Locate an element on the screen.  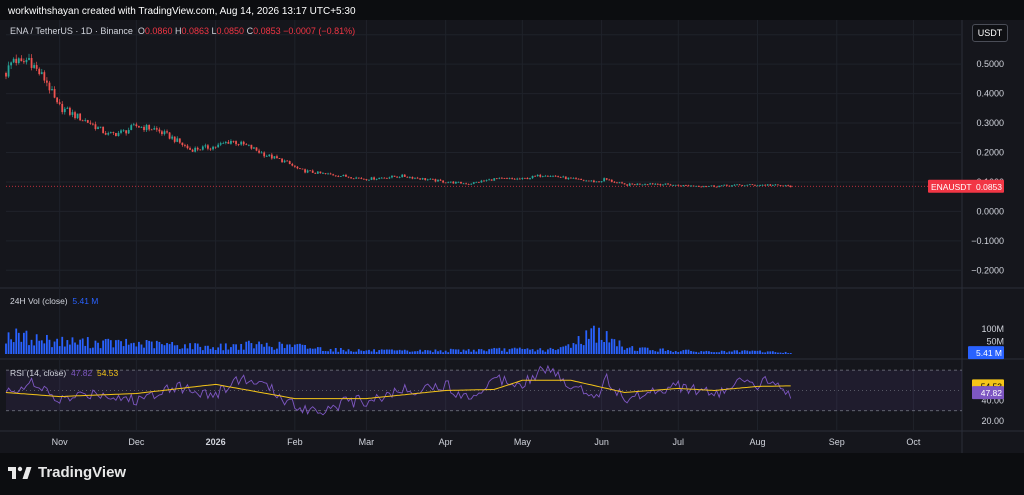
tradingview-logo-icon is located at coordinates (20, 472).